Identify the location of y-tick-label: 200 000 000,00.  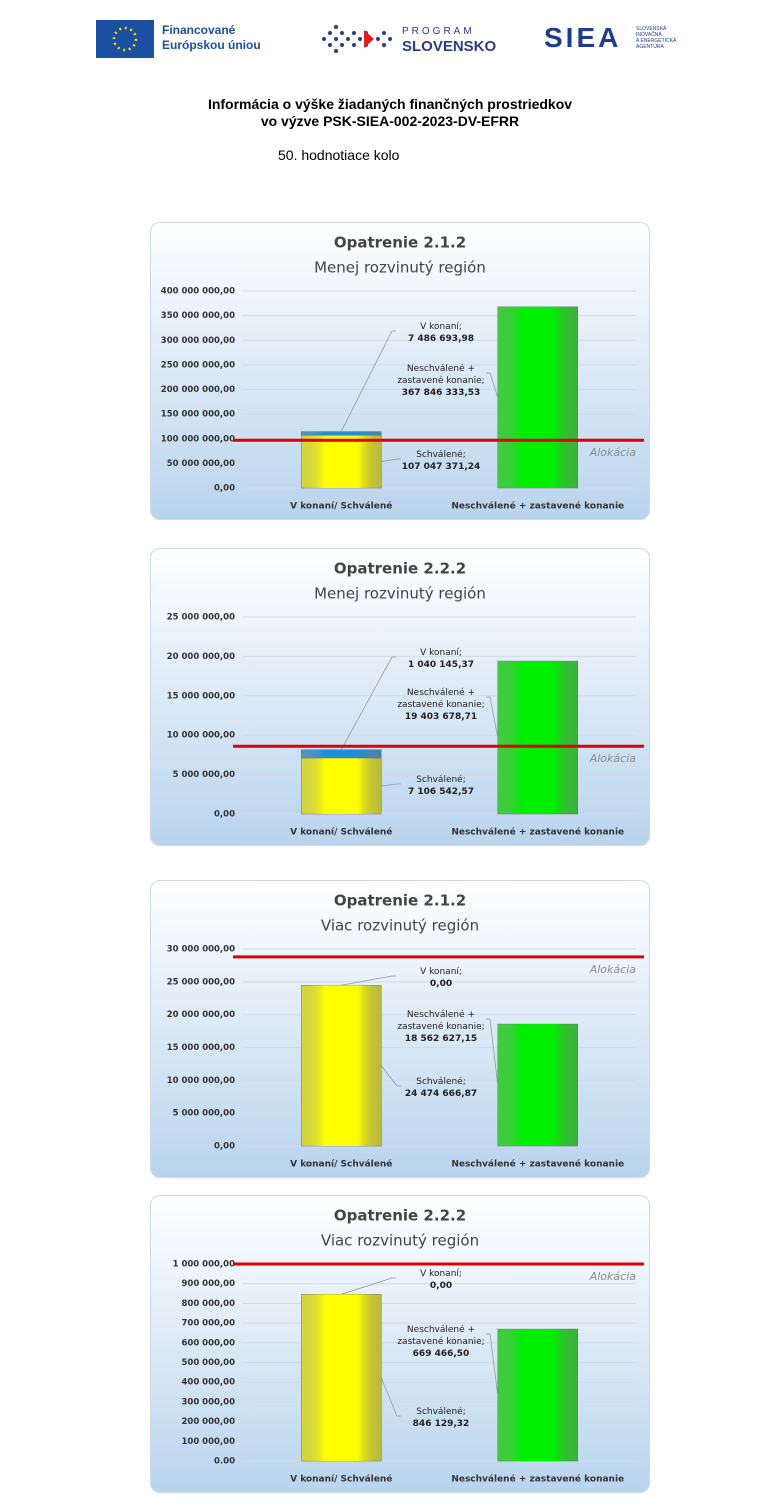
(198, 390).